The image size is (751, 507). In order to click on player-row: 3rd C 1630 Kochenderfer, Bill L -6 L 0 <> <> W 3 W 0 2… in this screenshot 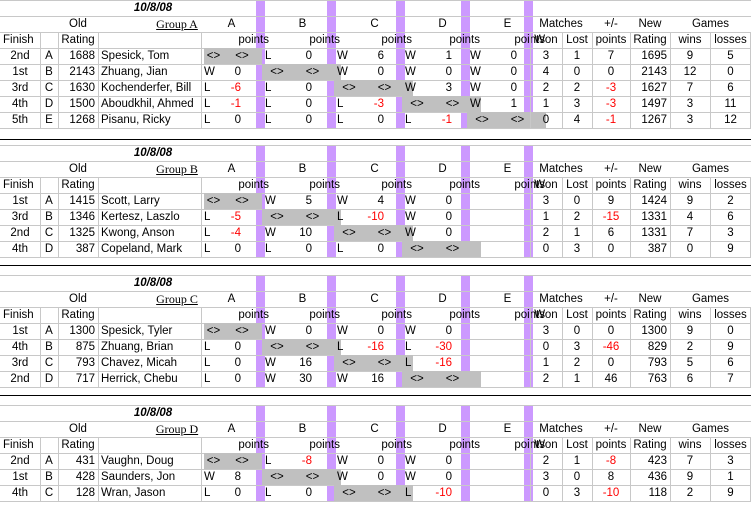, I will do `click(375, 88)`.